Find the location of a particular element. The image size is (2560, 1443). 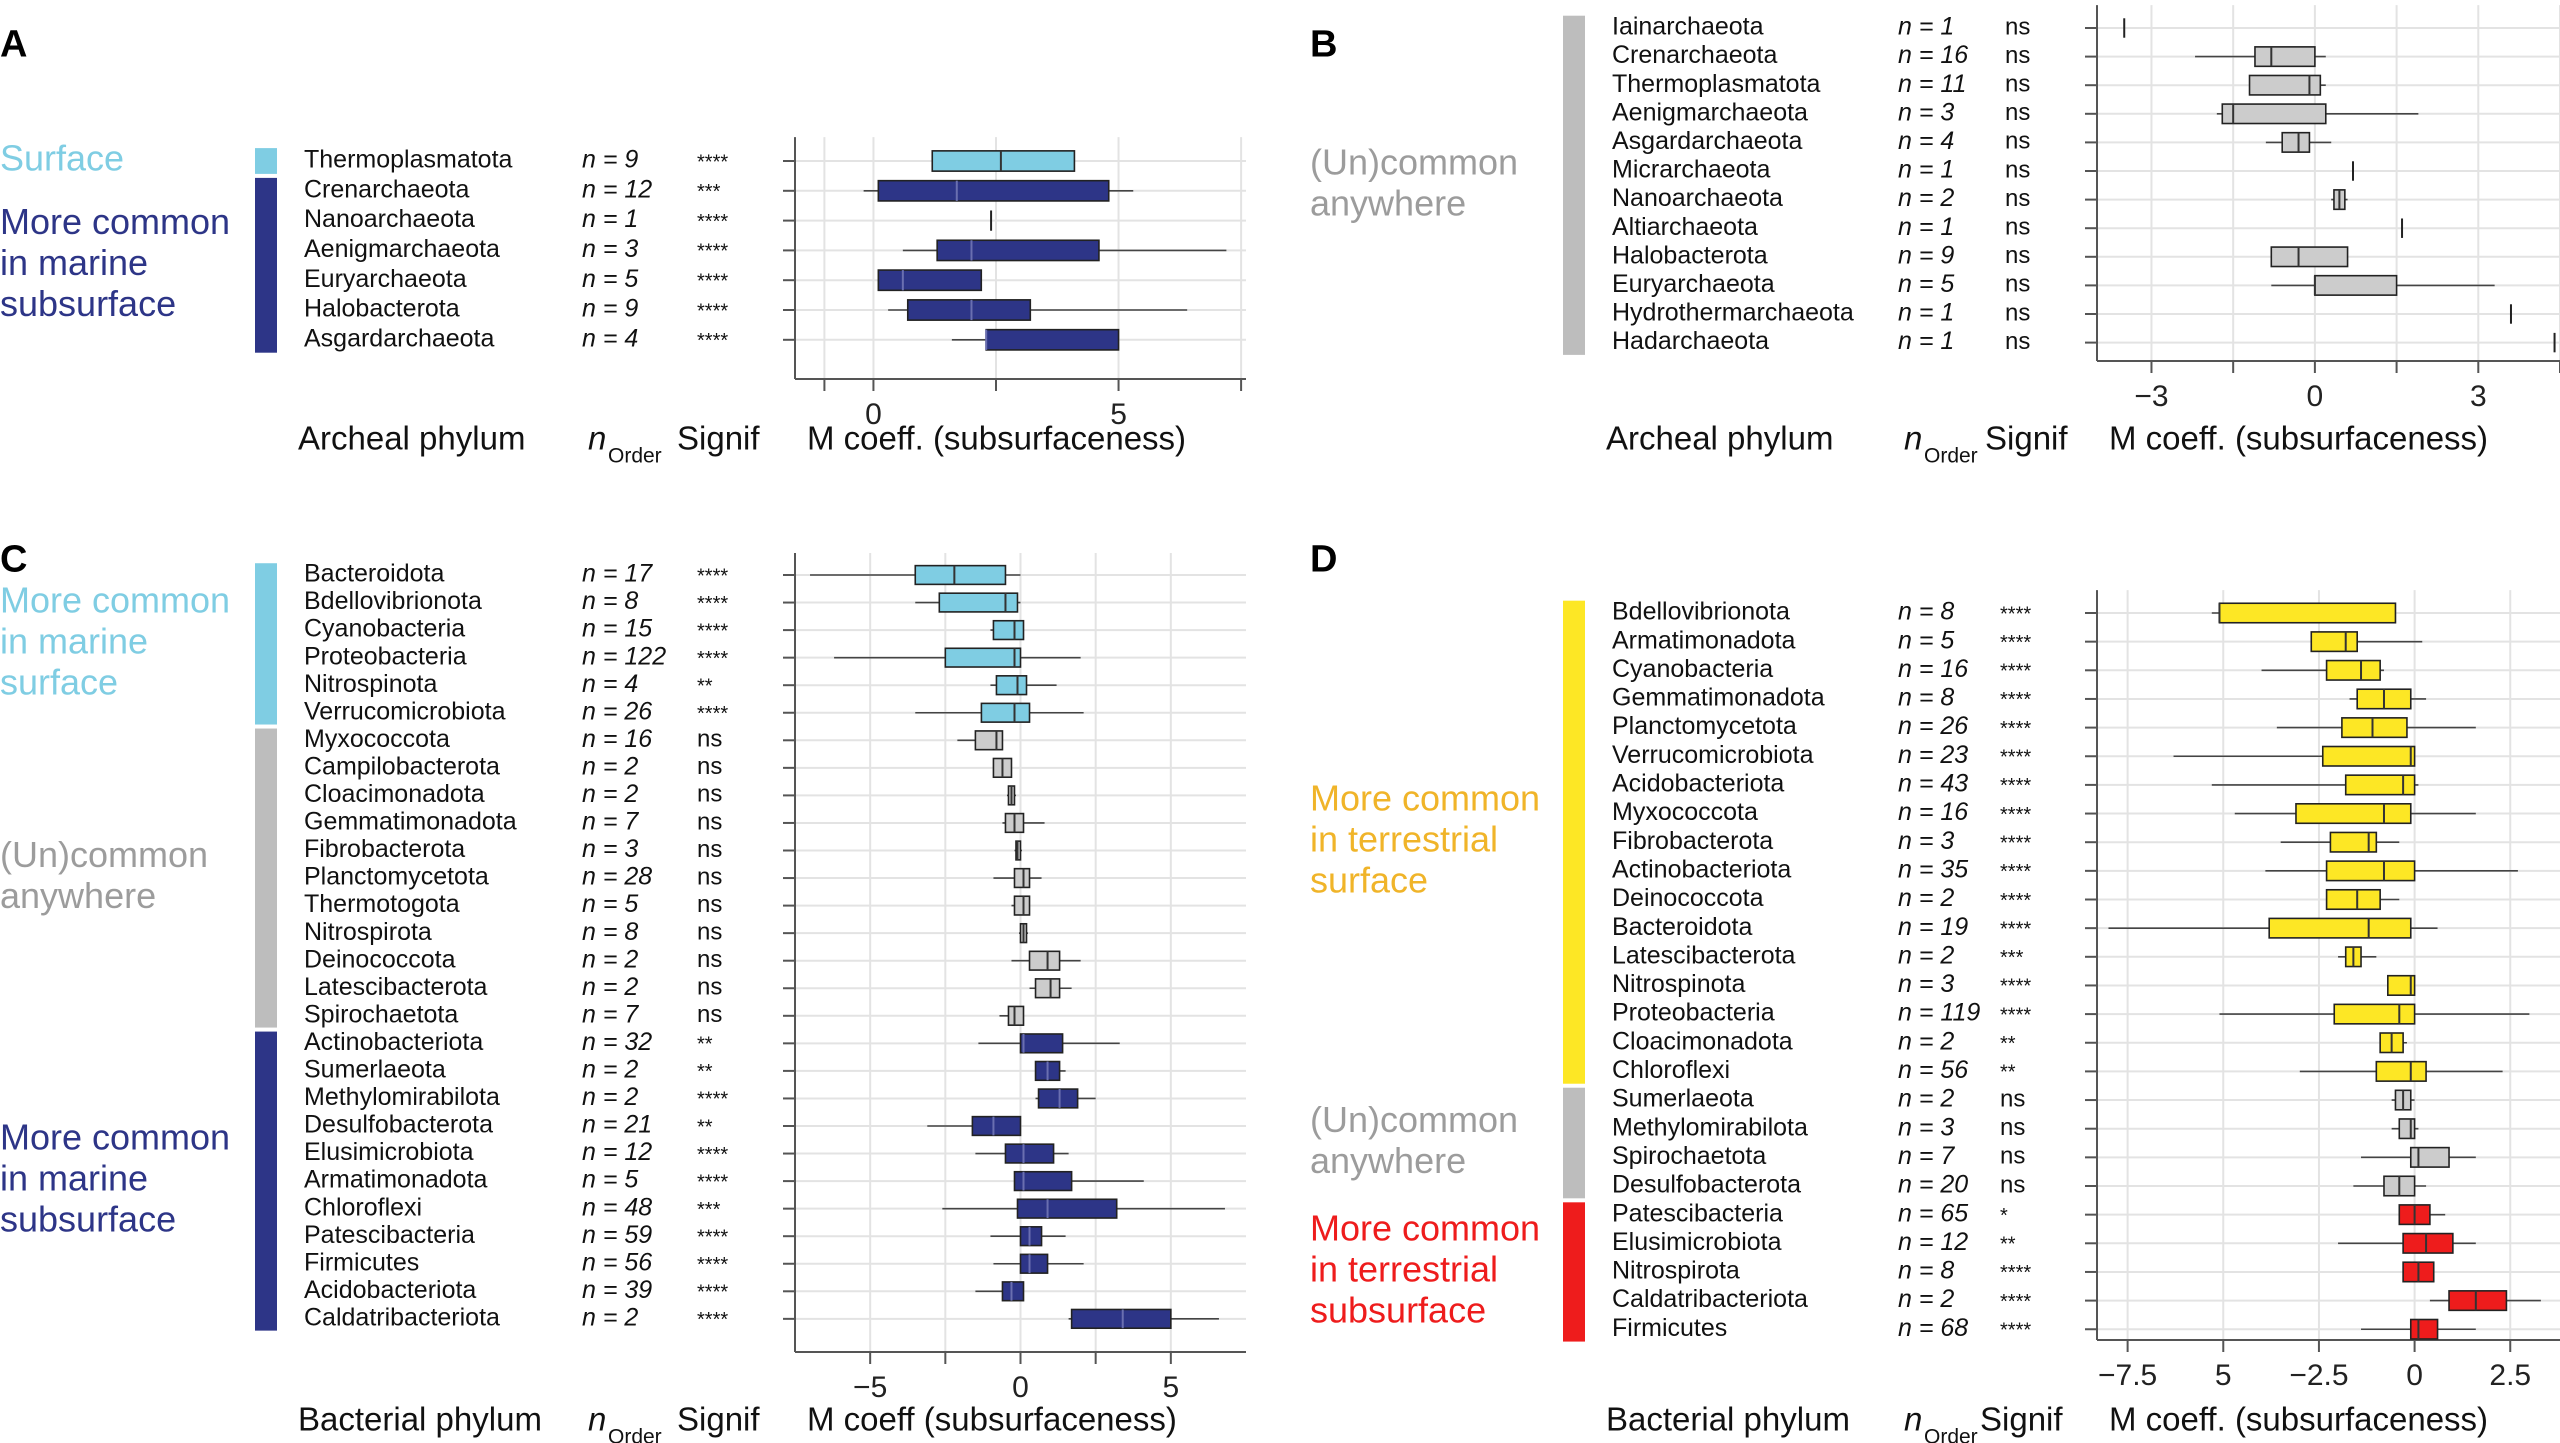

n-column-subscript: Order is located at coordinates (1951, 1434).